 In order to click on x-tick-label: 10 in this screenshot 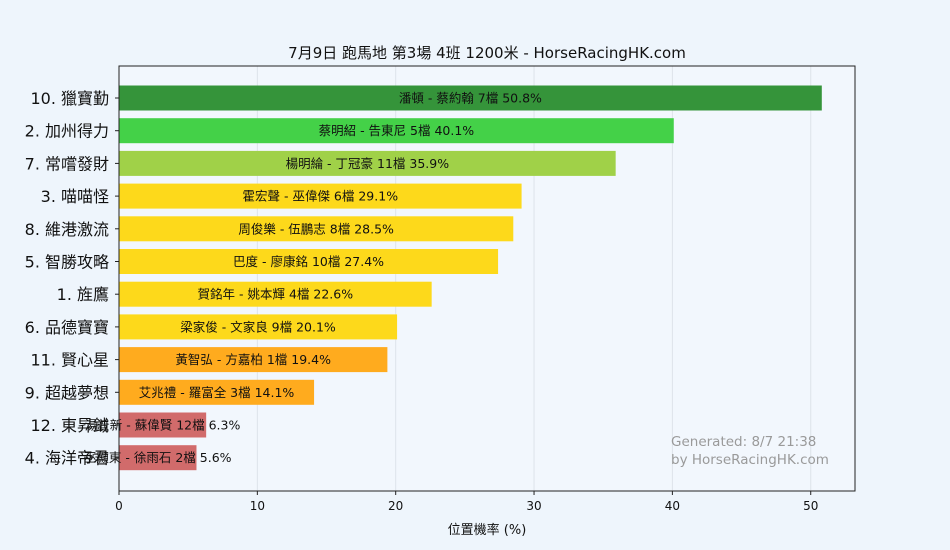, I will do `click(257, 506)`.